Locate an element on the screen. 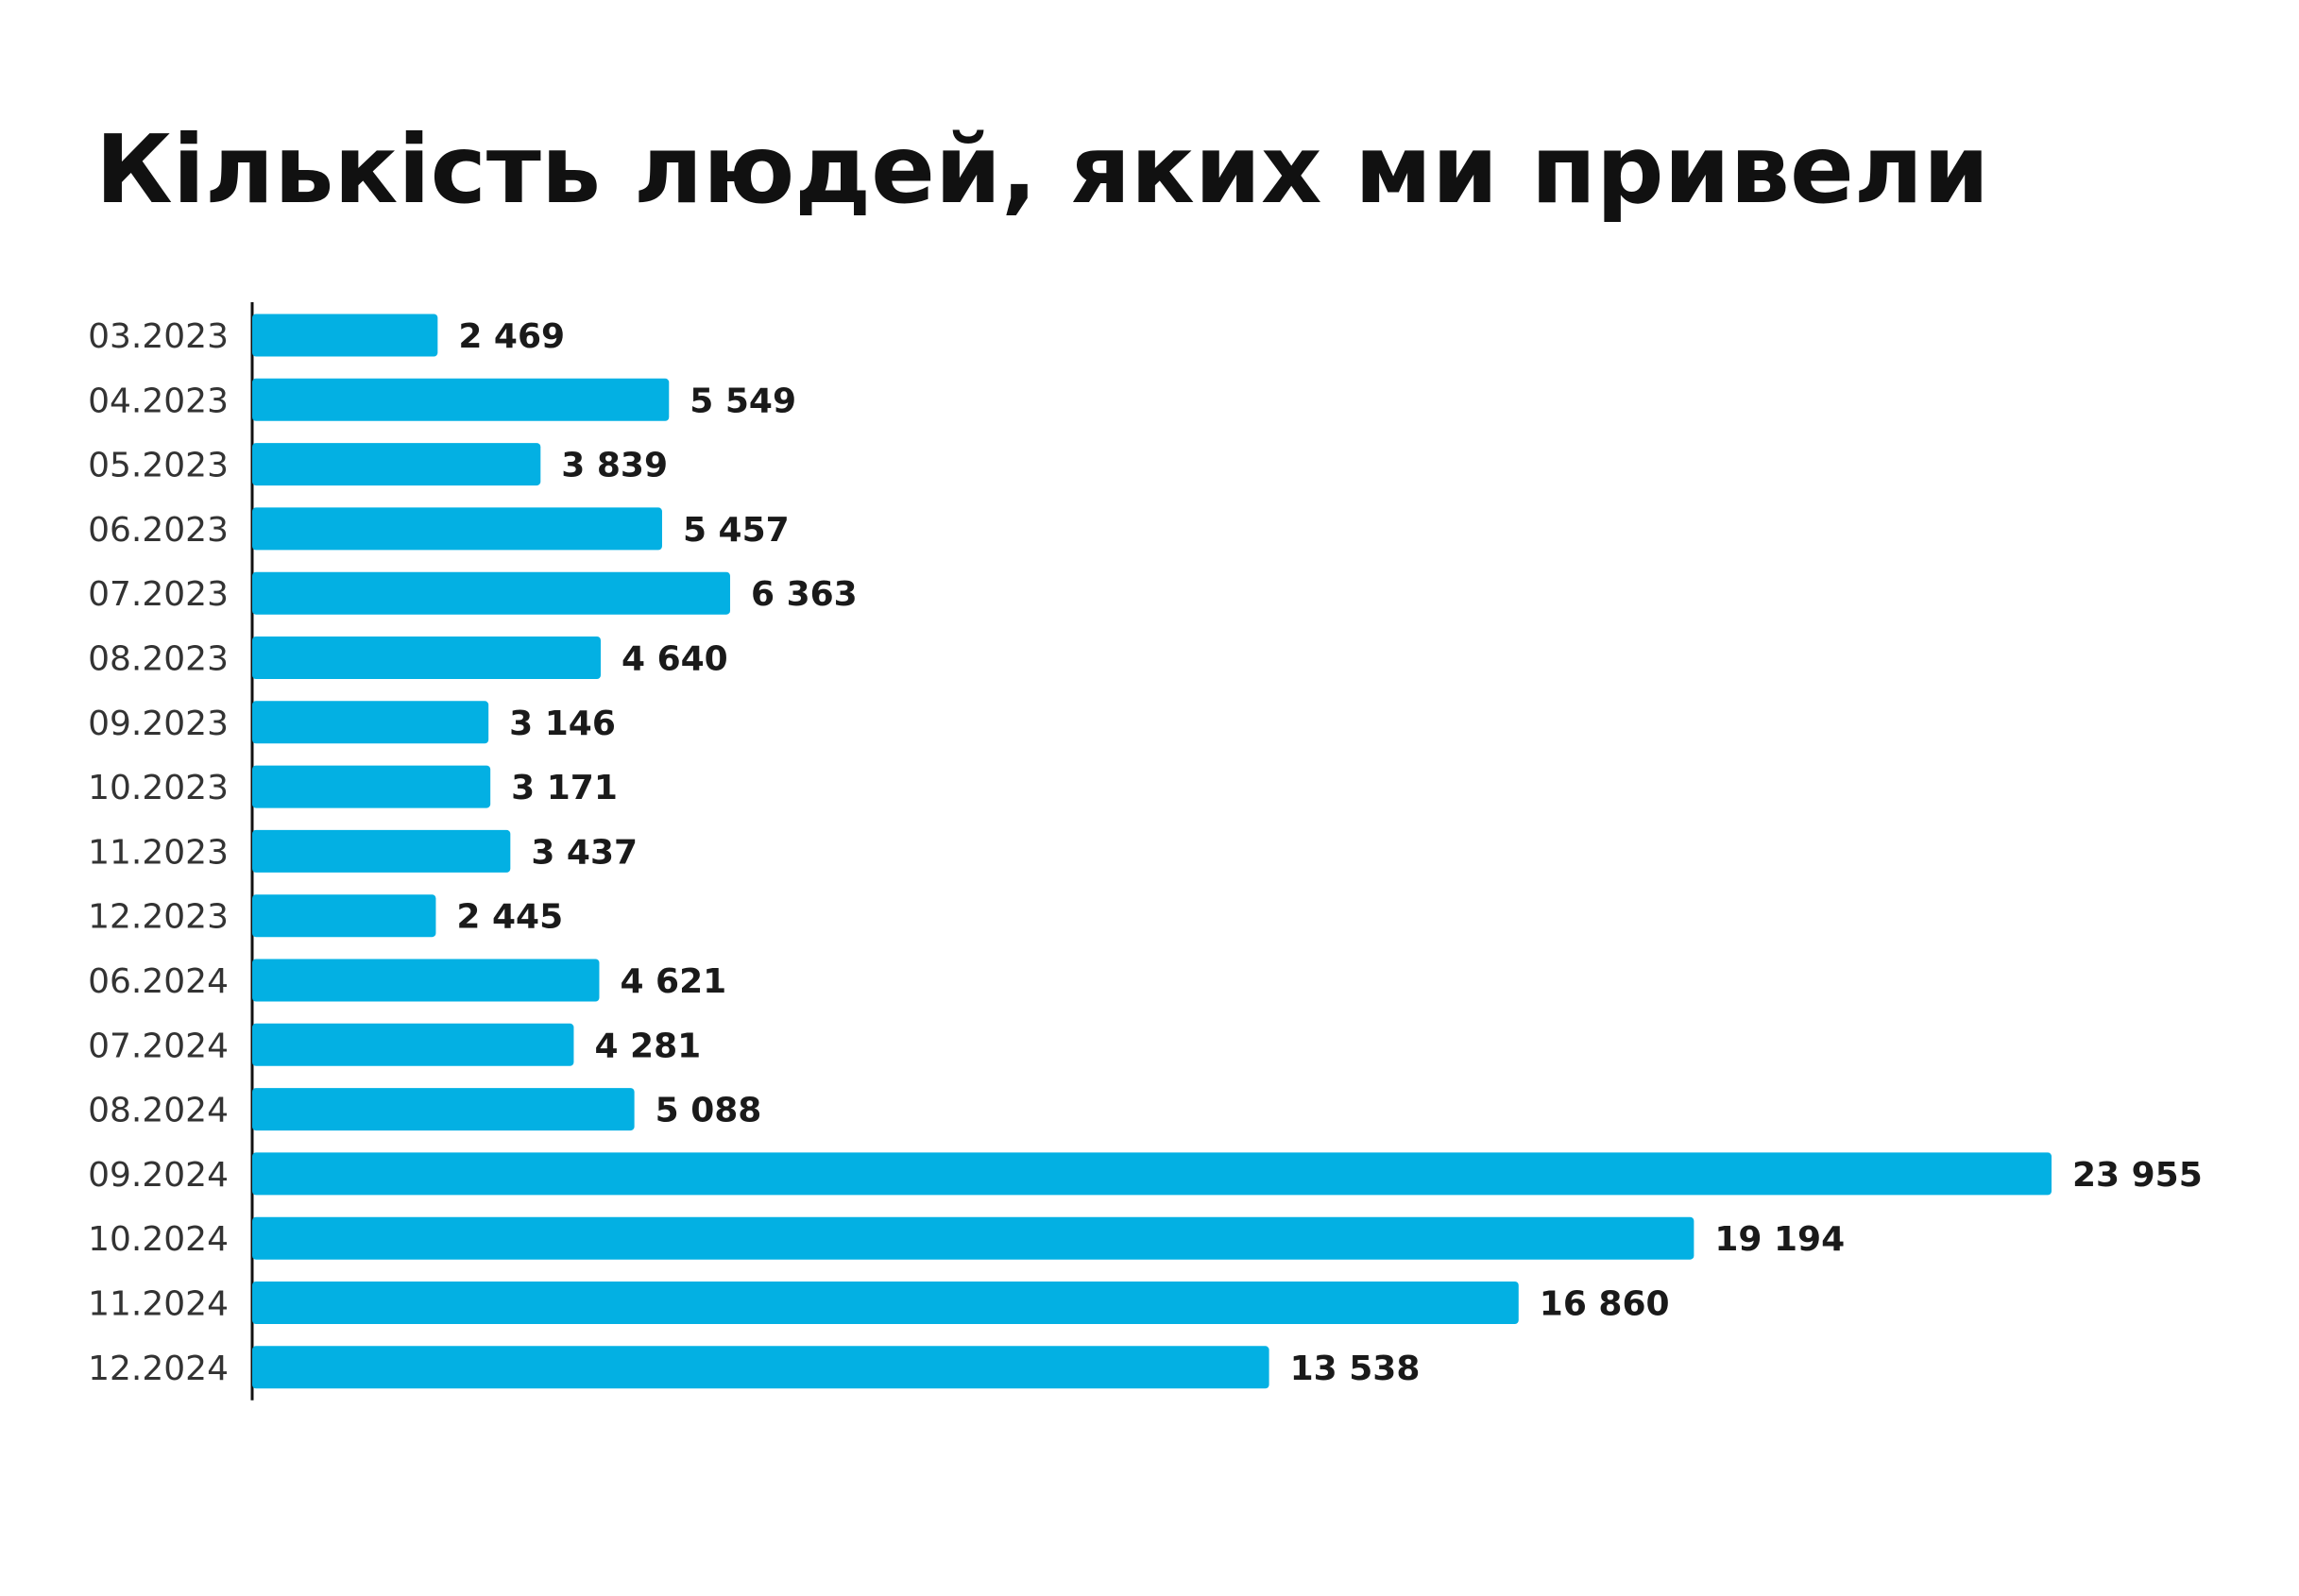  bar-06.2023 is located at coordinates (457, 529).